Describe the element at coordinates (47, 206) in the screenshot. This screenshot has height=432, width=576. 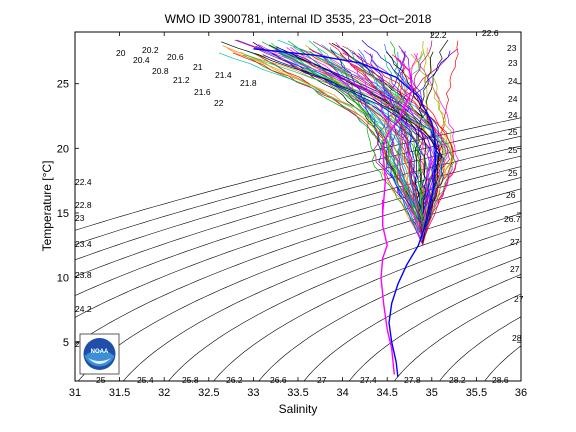
I see `y-axis-label: Temperature [°C]` at that location.